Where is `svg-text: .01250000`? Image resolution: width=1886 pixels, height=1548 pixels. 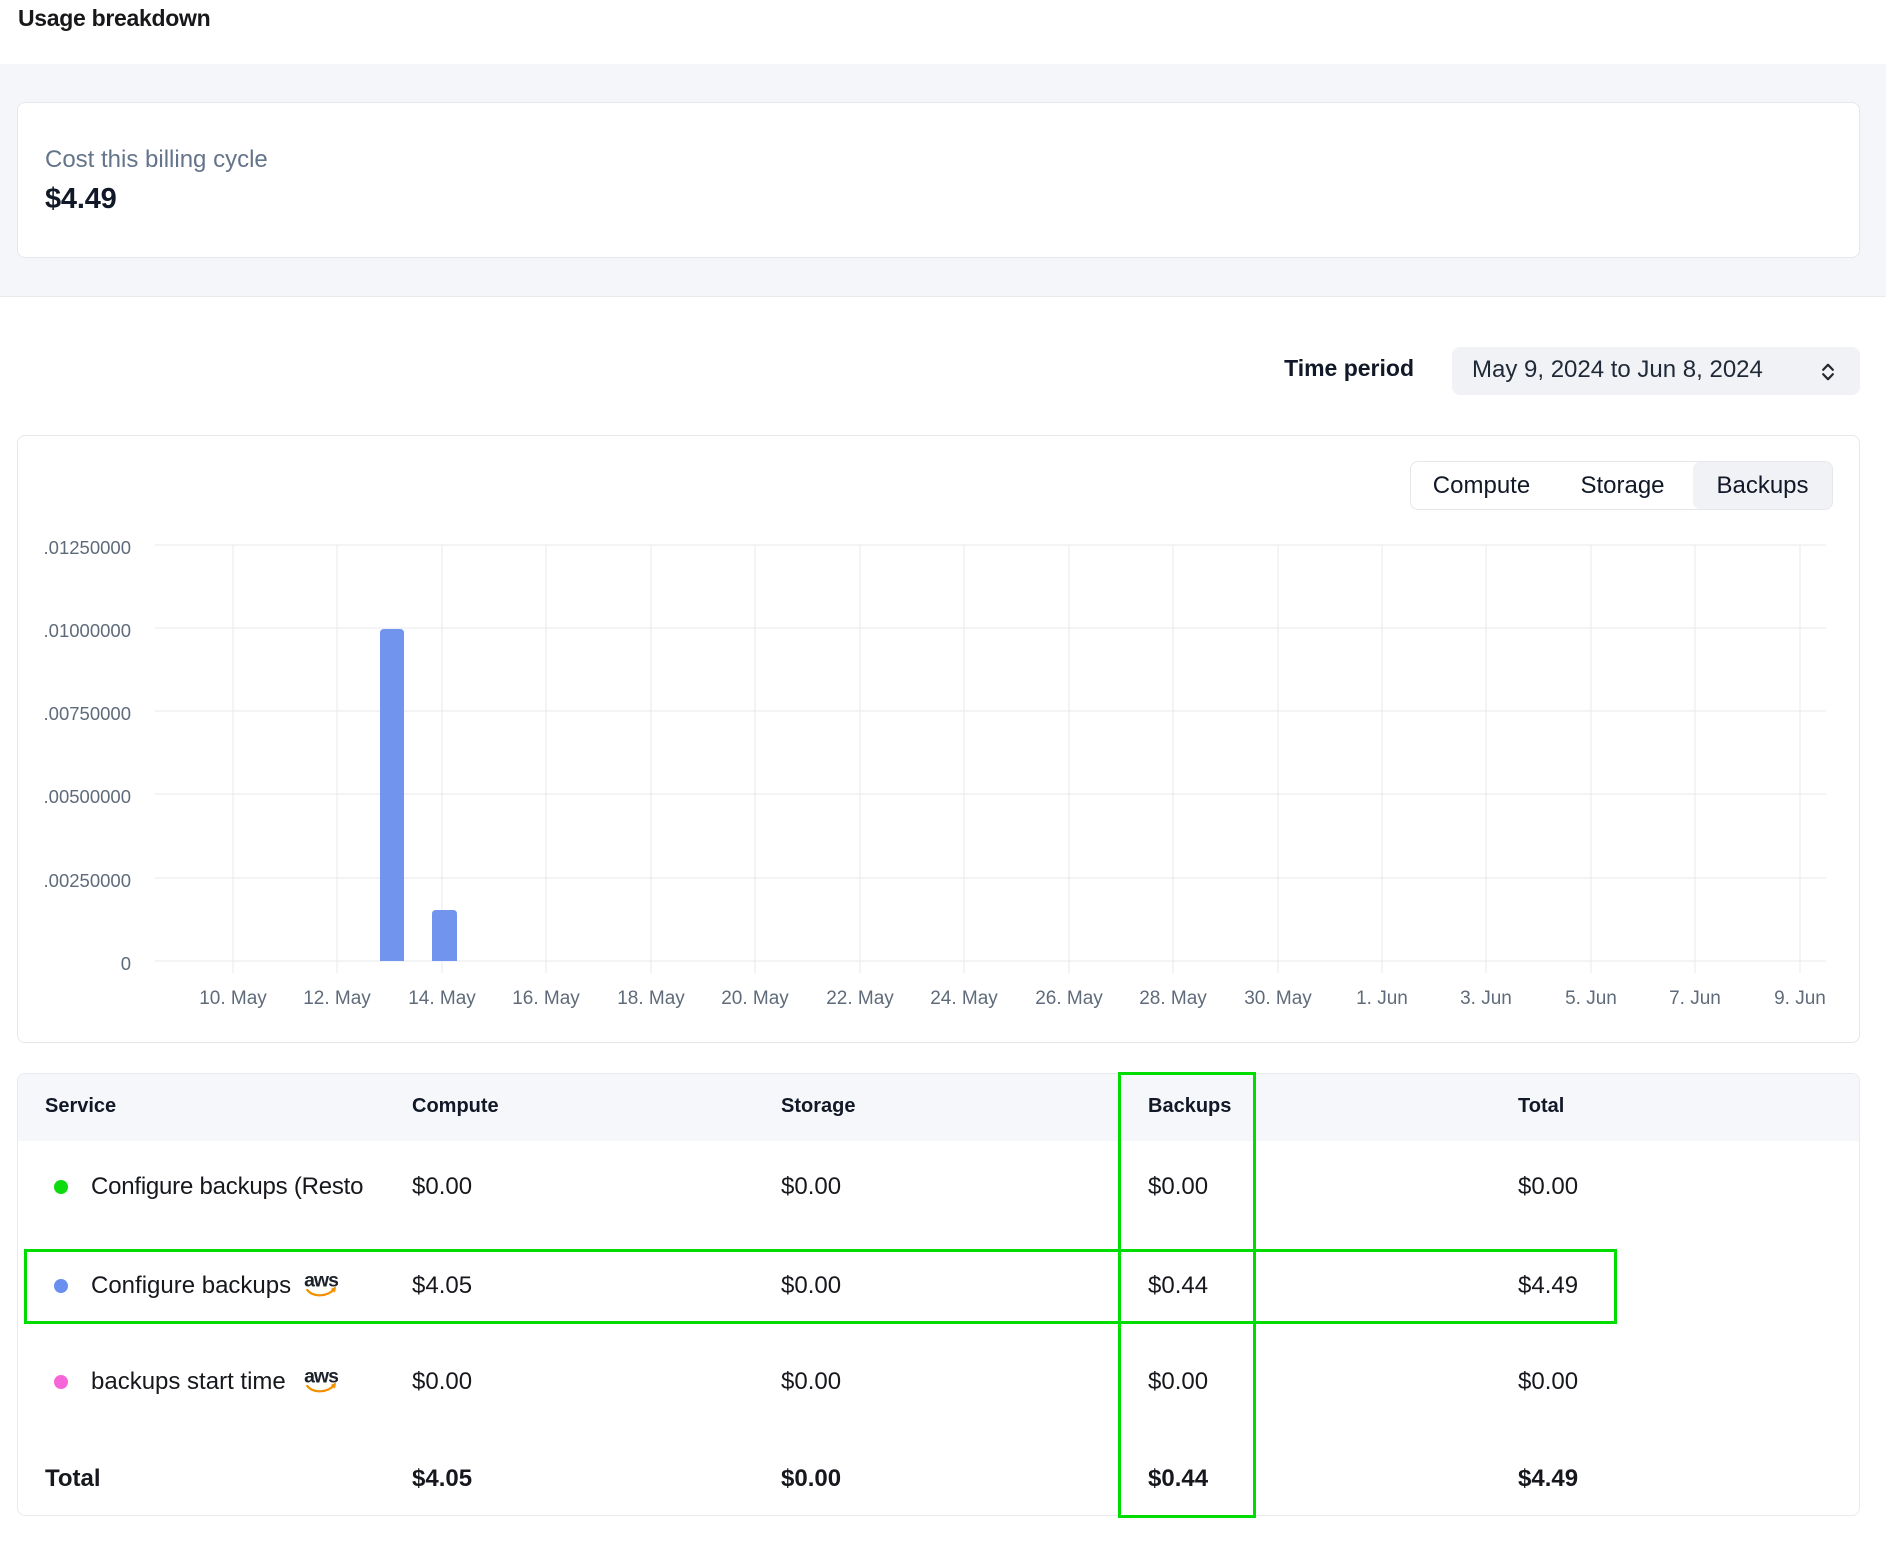 svg-text: .01250000 is located at coordinates (87, 547).